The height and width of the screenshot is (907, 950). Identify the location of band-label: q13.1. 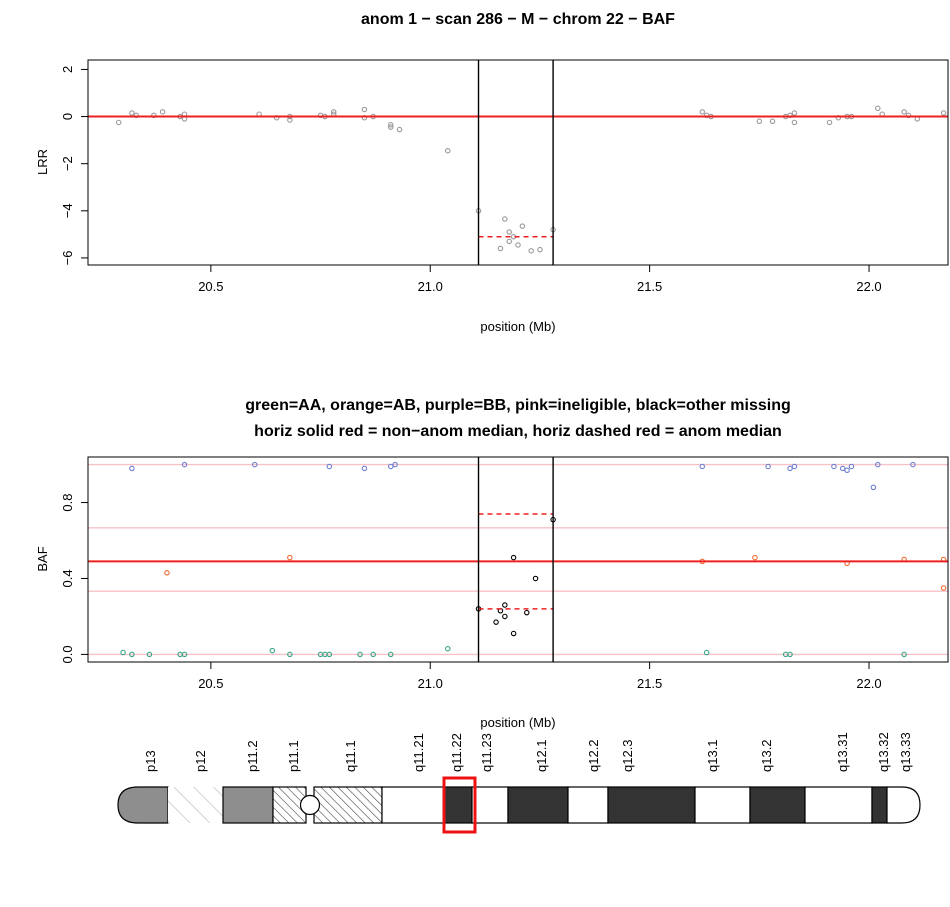
(712, 755).